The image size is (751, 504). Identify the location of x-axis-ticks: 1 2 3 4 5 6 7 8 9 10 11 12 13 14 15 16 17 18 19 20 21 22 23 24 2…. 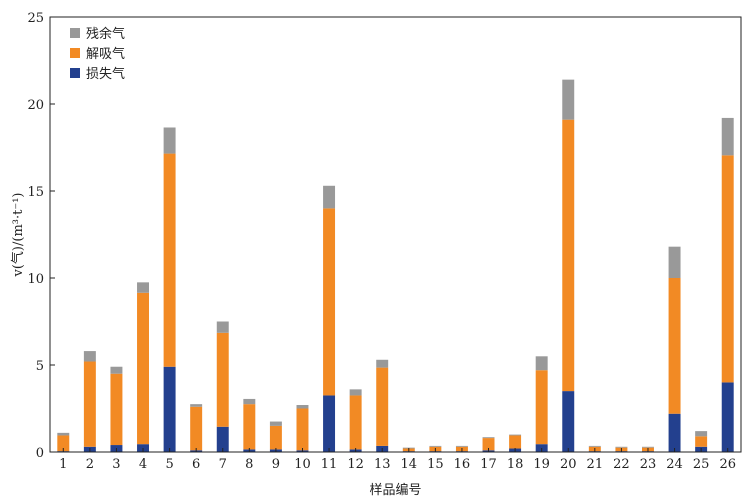
(397, 460).